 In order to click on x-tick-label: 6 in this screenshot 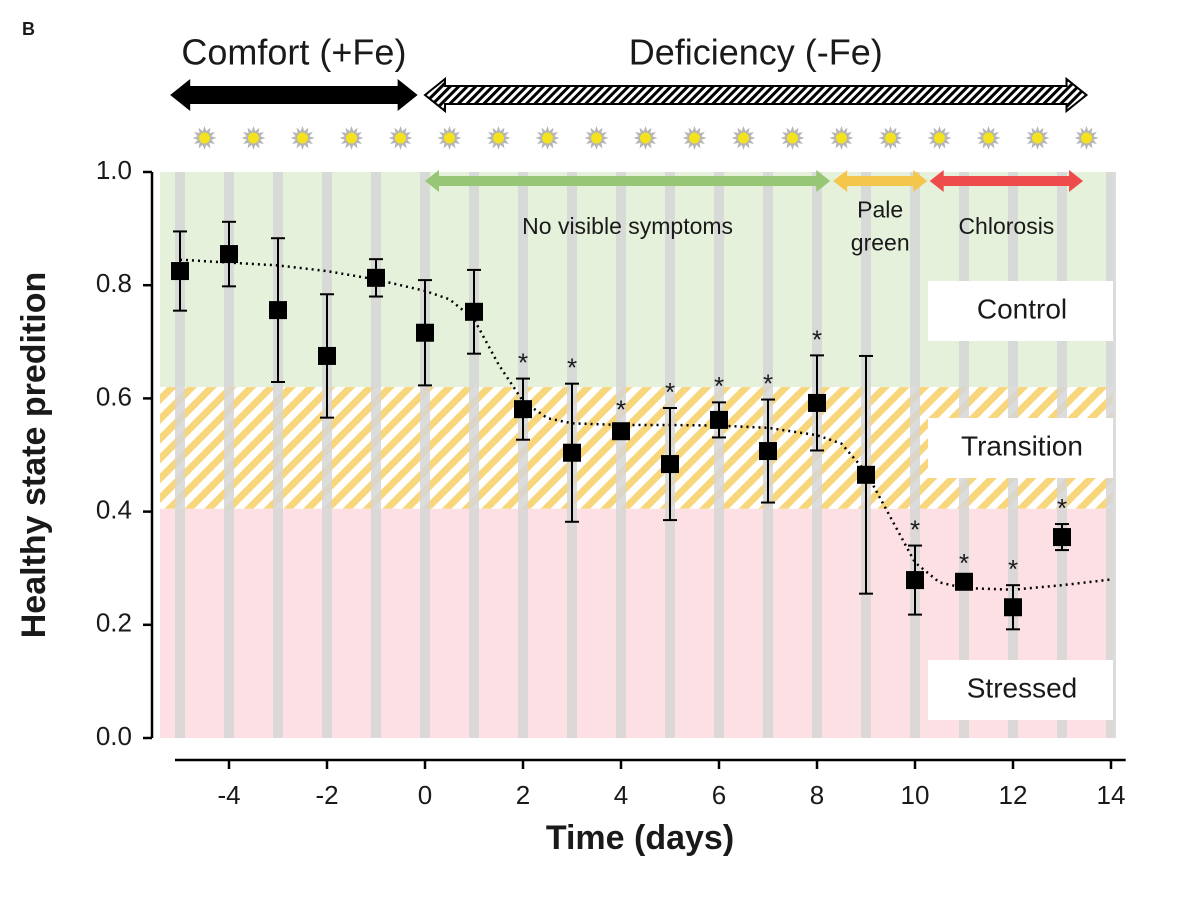, I will do `click(719, 795)`.